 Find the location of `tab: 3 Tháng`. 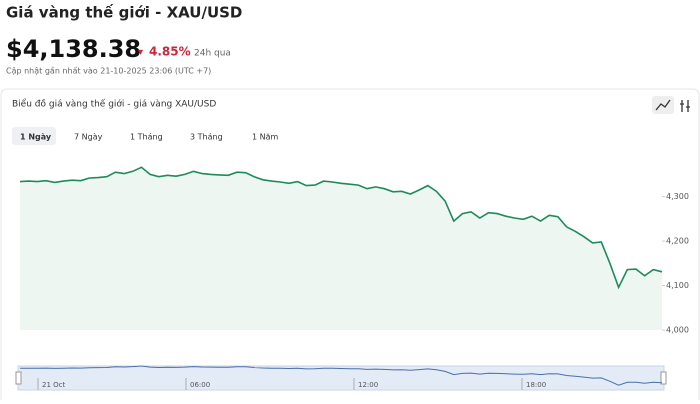

tab: 3 Tháng is located at coordinates (206, 137).